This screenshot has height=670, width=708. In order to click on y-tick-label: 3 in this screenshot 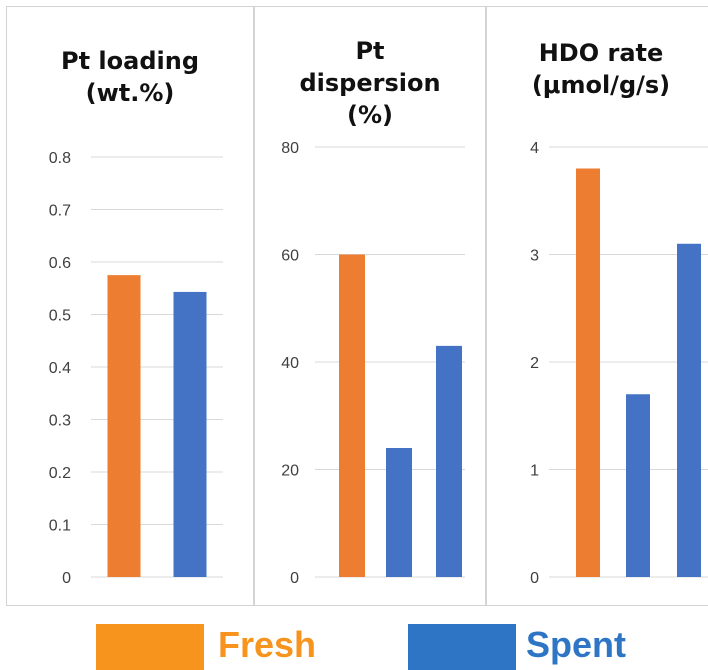, I will do `click(534, 256)`.